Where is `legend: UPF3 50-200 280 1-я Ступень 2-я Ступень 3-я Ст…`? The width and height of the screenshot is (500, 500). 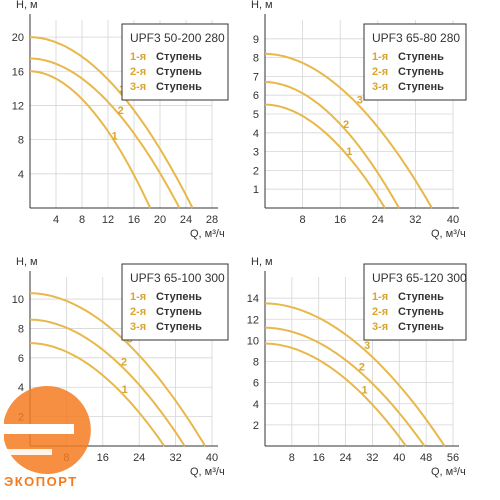
legend: UPF3 50-200 280 1-я Ступень 2-я Ступень 3-я Ст… is located at coordinates (175, 62).